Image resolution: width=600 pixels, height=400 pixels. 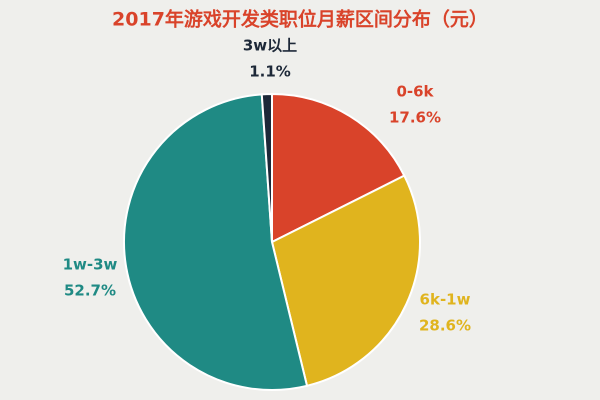 What do you see at coordinates (90, 265) in the screenshot?
I see `slice-label: 1w-3w` at bounding box center [90, 265].